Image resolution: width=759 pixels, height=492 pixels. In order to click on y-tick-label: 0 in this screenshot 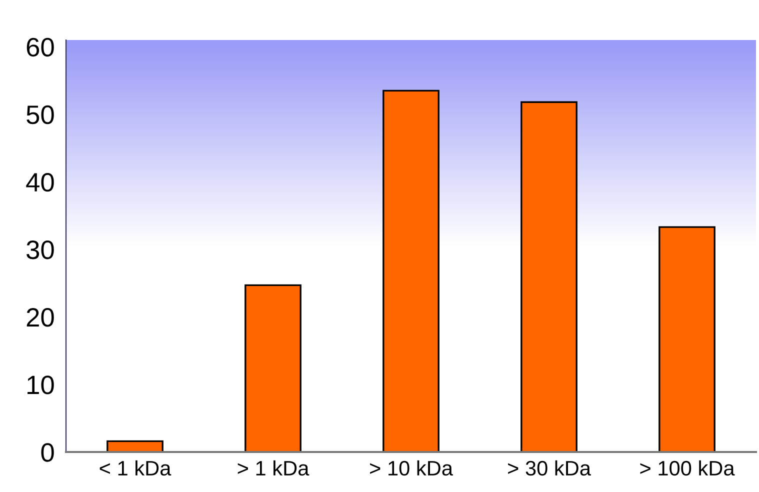, I will do `click(47, 452)`.